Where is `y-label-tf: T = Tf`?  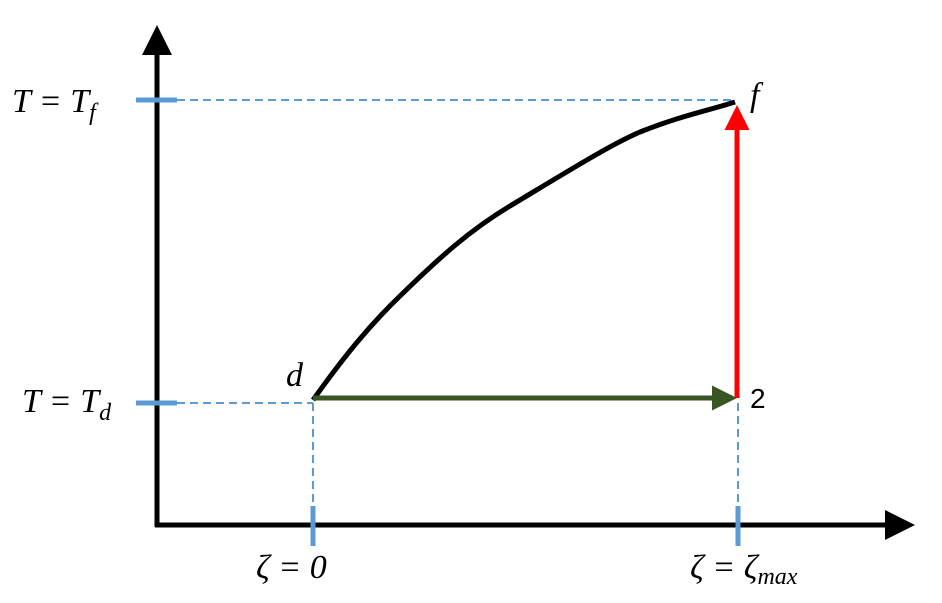
y-label-tf: T = Tf is located at coordinates (55, 104).